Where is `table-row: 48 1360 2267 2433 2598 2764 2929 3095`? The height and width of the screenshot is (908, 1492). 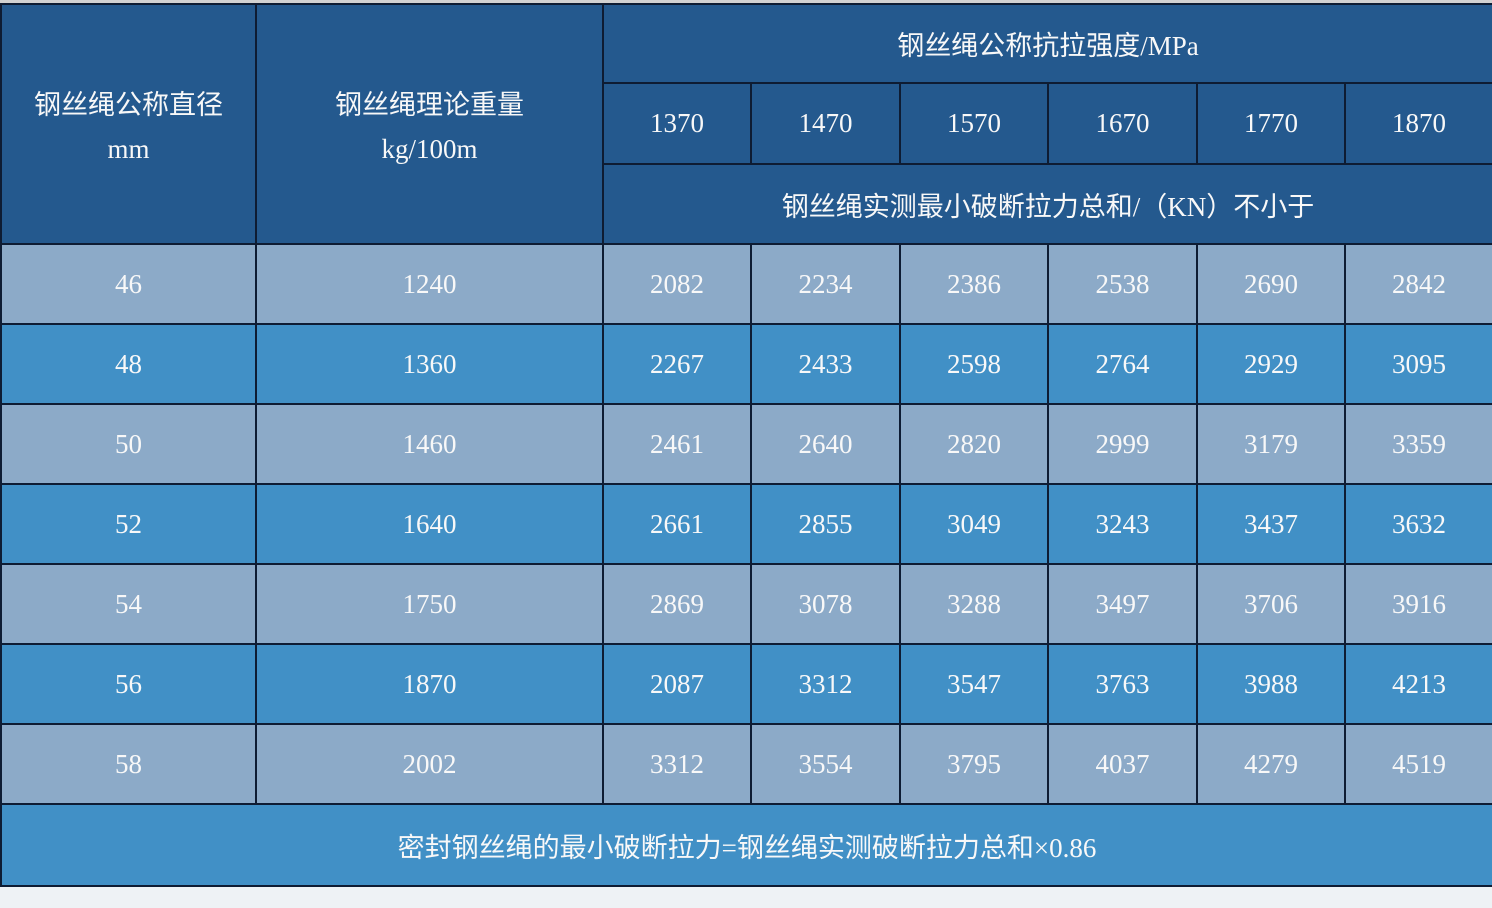 table-row: 48 1360 2267 2433 2598 2764 2929 3095 is located at coordinates (746, 364).